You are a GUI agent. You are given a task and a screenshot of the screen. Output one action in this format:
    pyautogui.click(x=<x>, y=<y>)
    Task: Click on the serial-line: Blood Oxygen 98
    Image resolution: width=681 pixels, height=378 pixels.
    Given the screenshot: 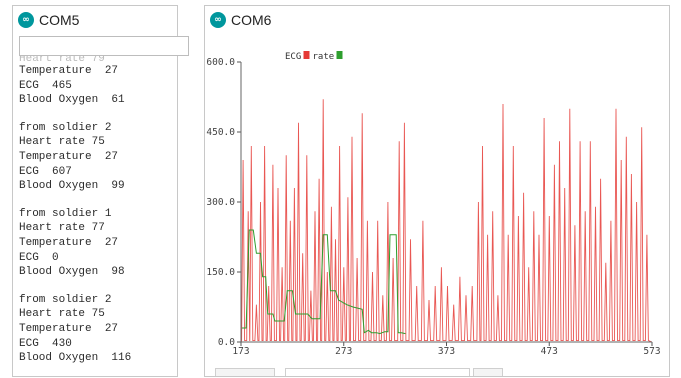 What is the action you would take?
    pyautogui.click(x=72, y=272)
    